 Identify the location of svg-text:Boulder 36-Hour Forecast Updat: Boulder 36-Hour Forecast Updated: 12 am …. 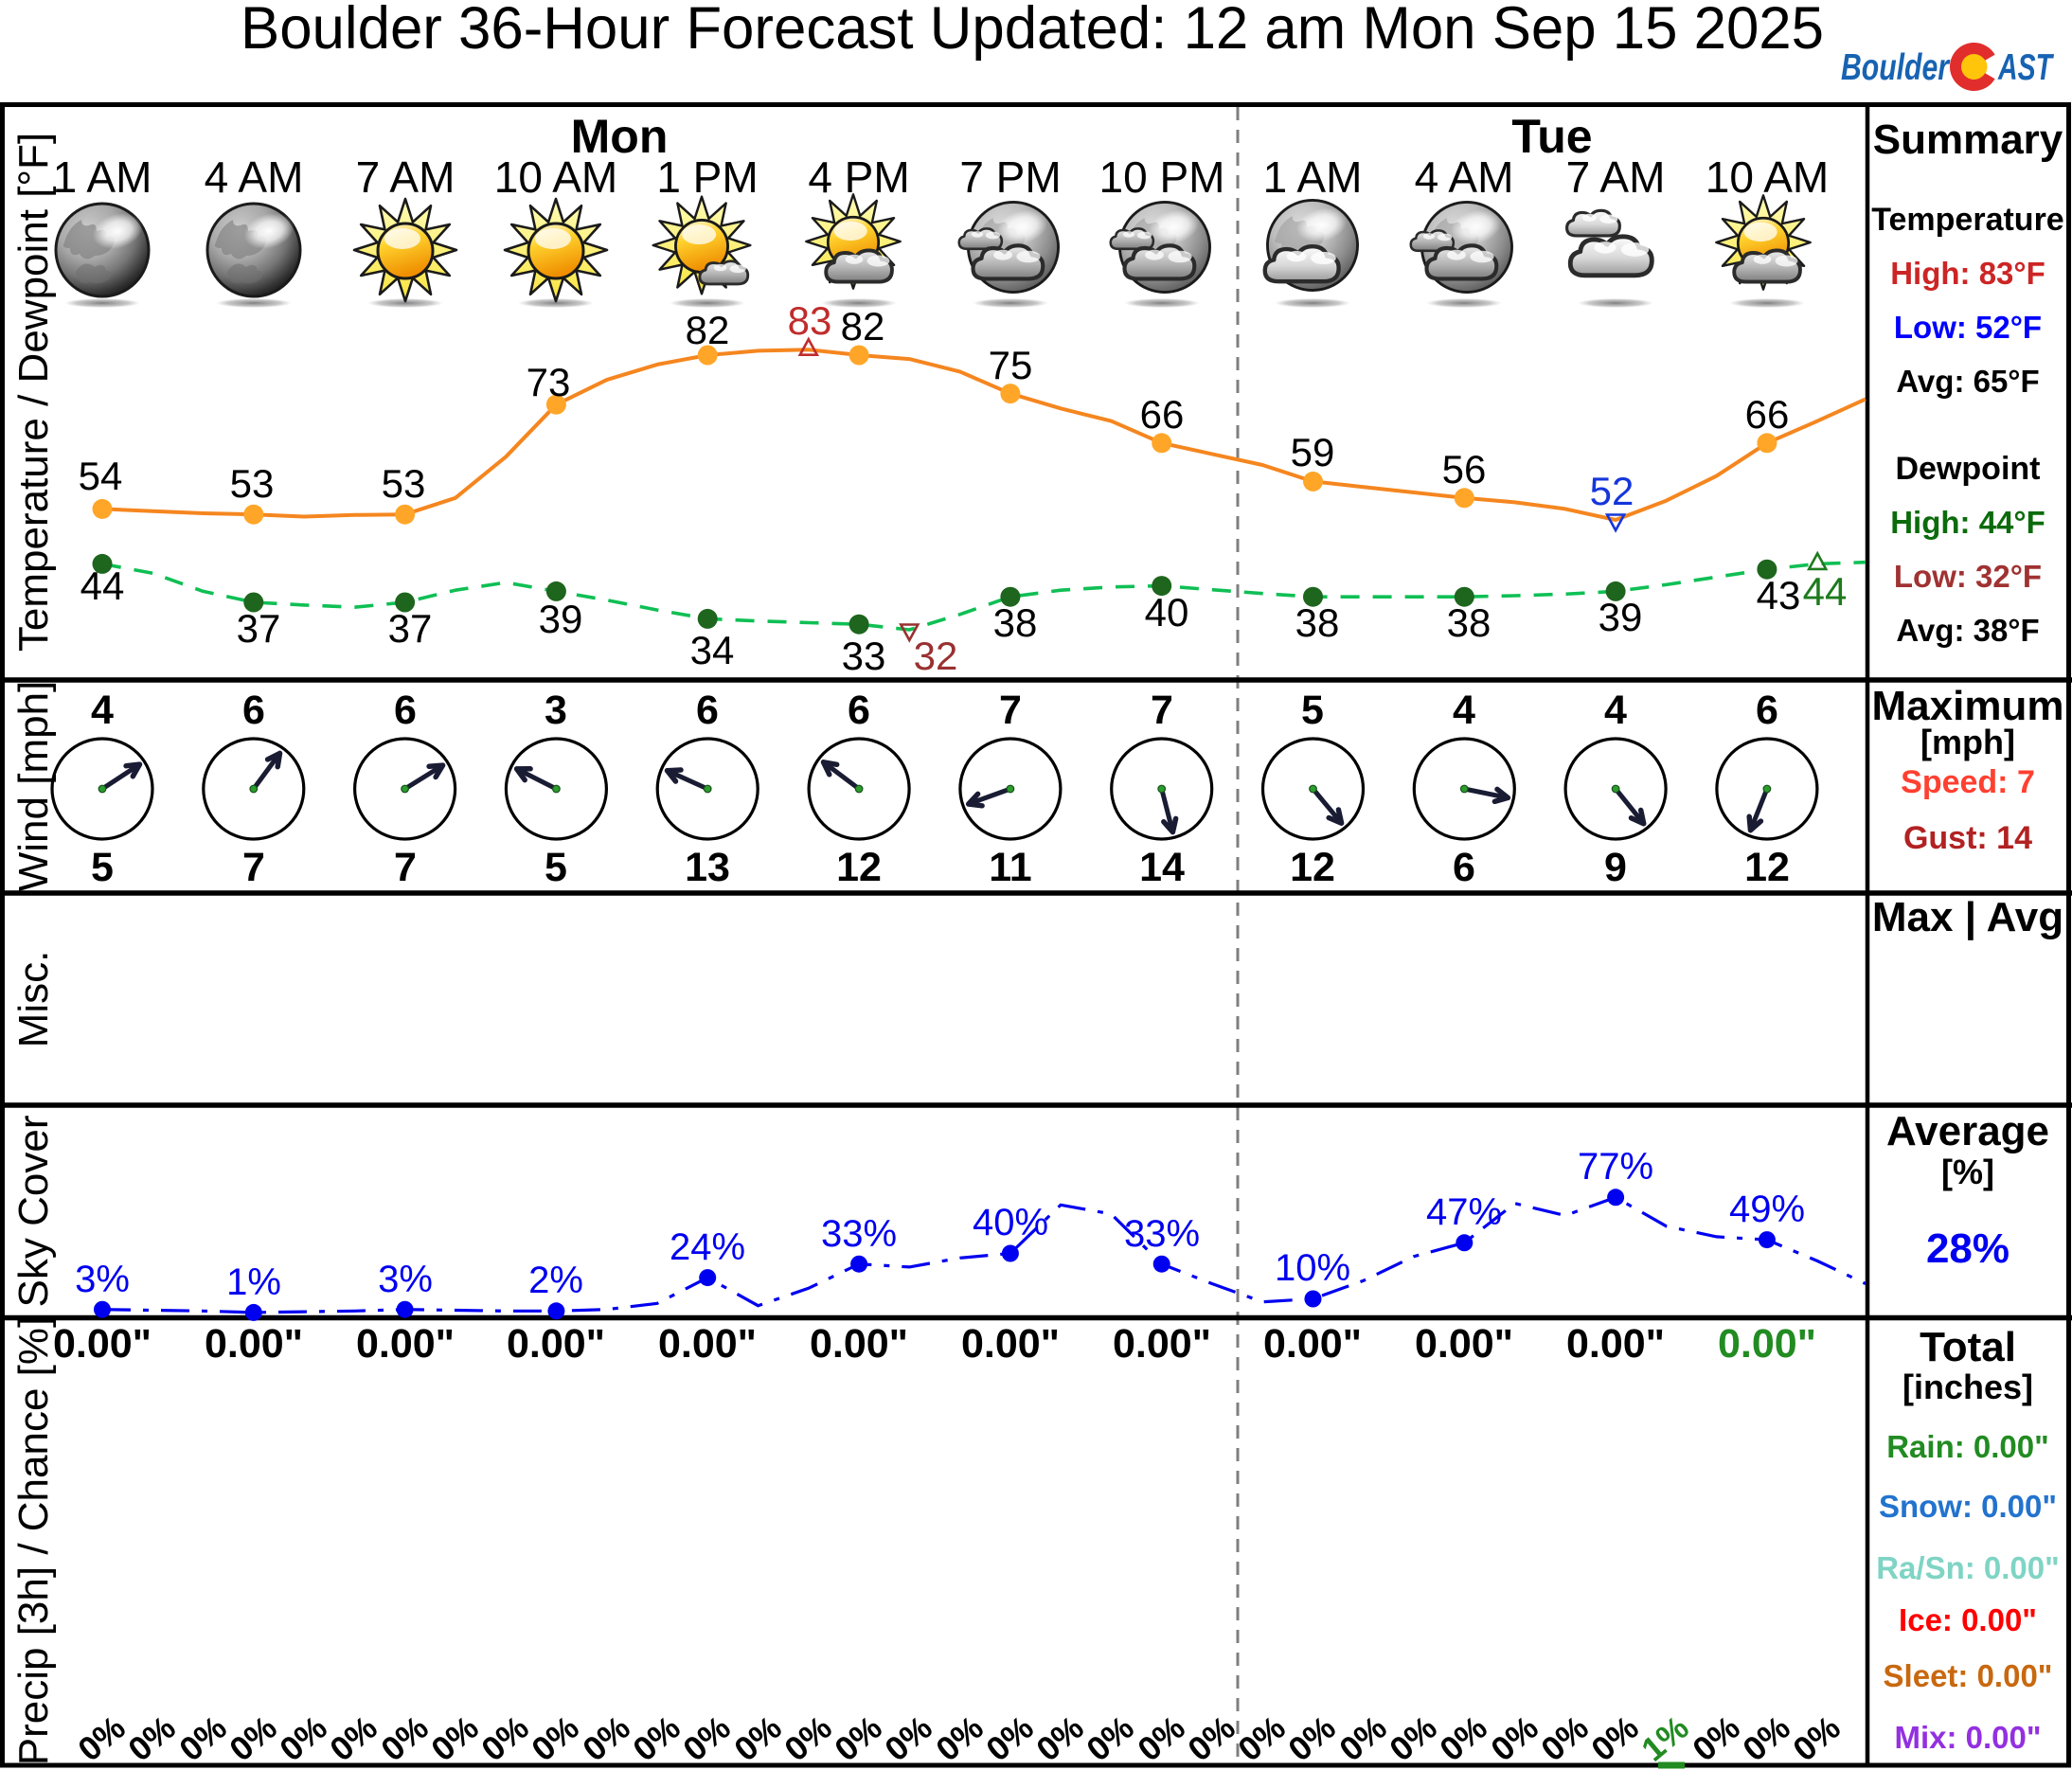
(1032, 31).